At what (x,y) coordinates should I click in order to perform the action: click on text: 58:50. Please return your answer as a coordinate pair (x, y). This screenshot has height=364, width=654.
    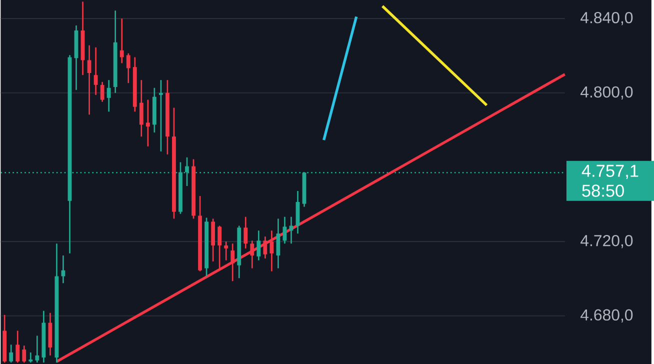
    Looking at the image, I should click on (603, 190).